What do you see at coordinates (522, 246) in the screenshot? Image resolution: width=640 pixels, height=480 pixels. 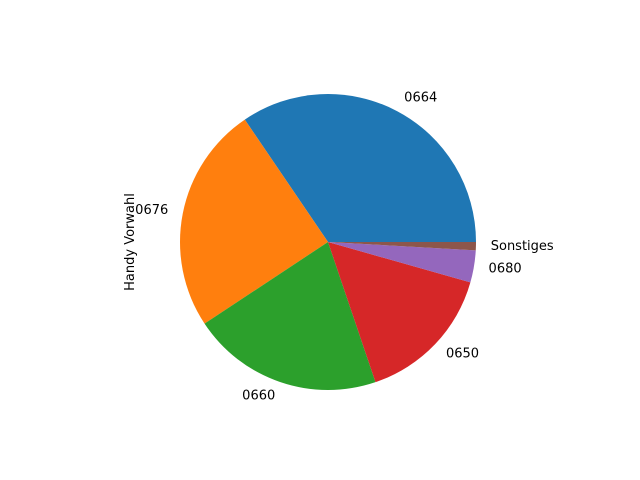 I see `pie-label-sonstiges: Sonstiges` at bounding box center [522, 246].